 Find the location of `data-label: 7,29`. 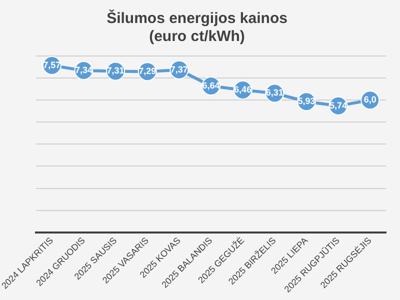

data-label: 7,29 is located at coordinates (147, 71).